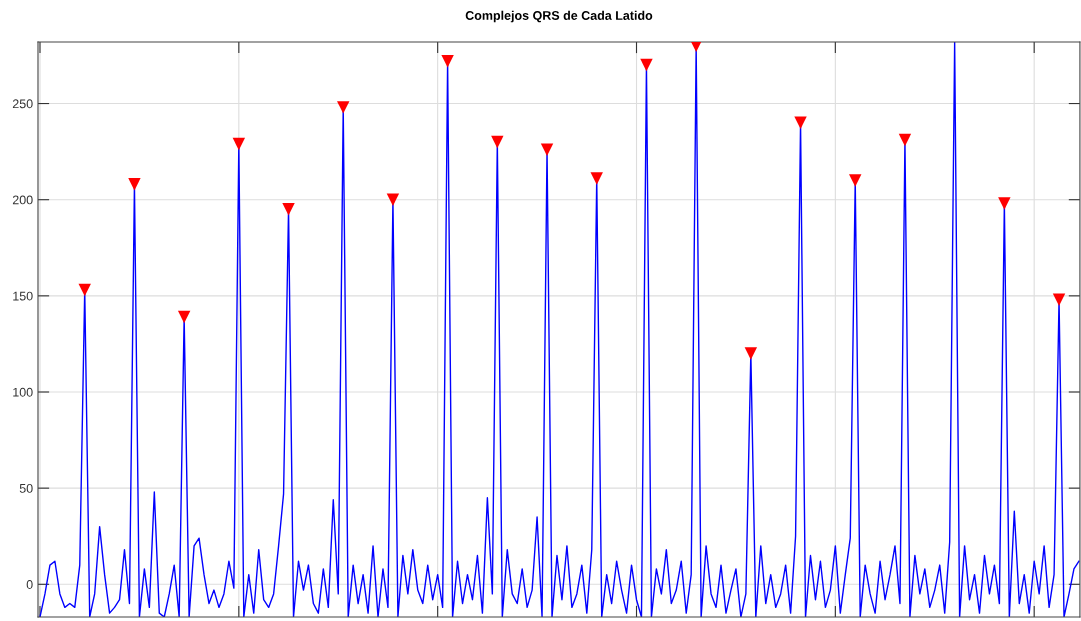 The width and height of the screenshot is (1081, 621). I want to click on y-tick-label: 150, so click(23, 296).